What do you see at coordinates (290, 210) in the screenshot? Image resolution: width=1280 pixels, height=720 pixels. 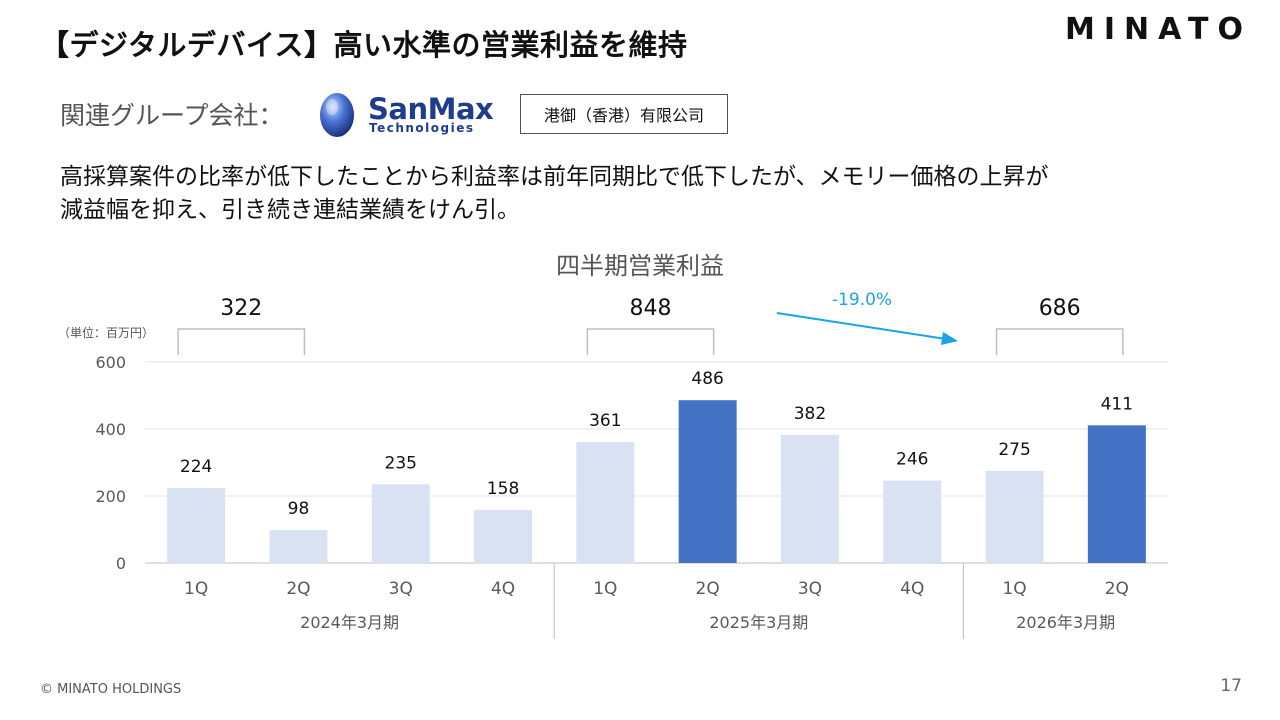 I see `description-line-2: 減益幅を抑え、引き続き連結業績をけん引。` at bounding box center [290, 210].